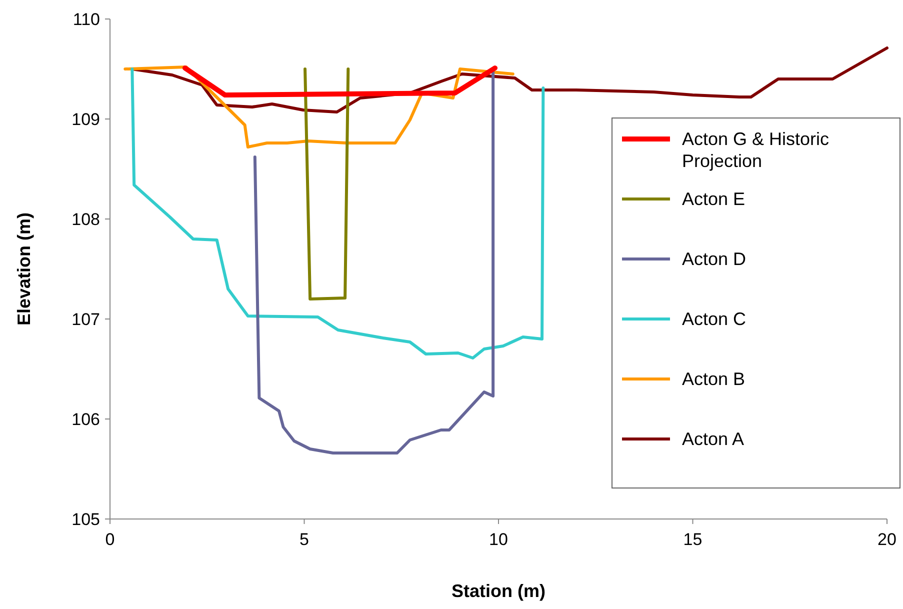 This screenshot has height=609, width=903. What do you see at coordinates (714, 259) in the screenshot?
I see `legend-label: Acton D` at bounding box center [714, 259].